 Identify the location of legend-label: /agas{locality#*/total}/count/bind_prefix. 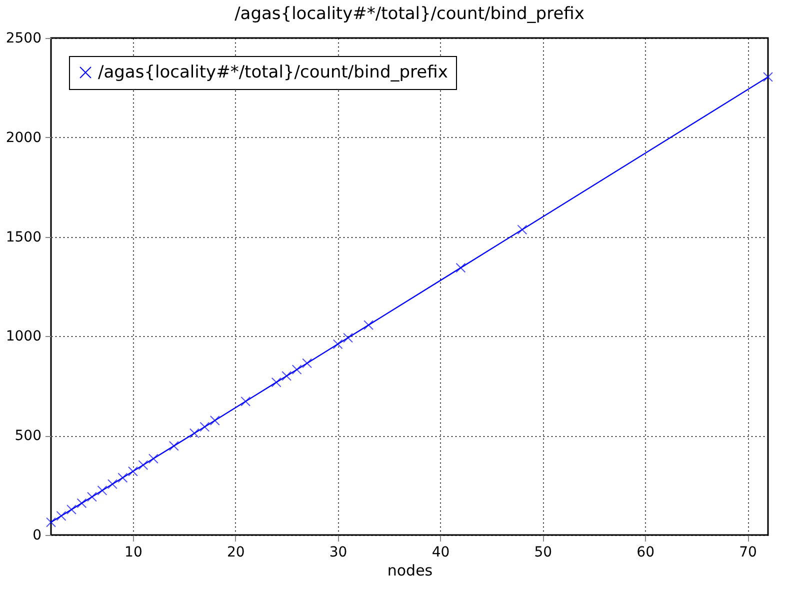
(273, 72).